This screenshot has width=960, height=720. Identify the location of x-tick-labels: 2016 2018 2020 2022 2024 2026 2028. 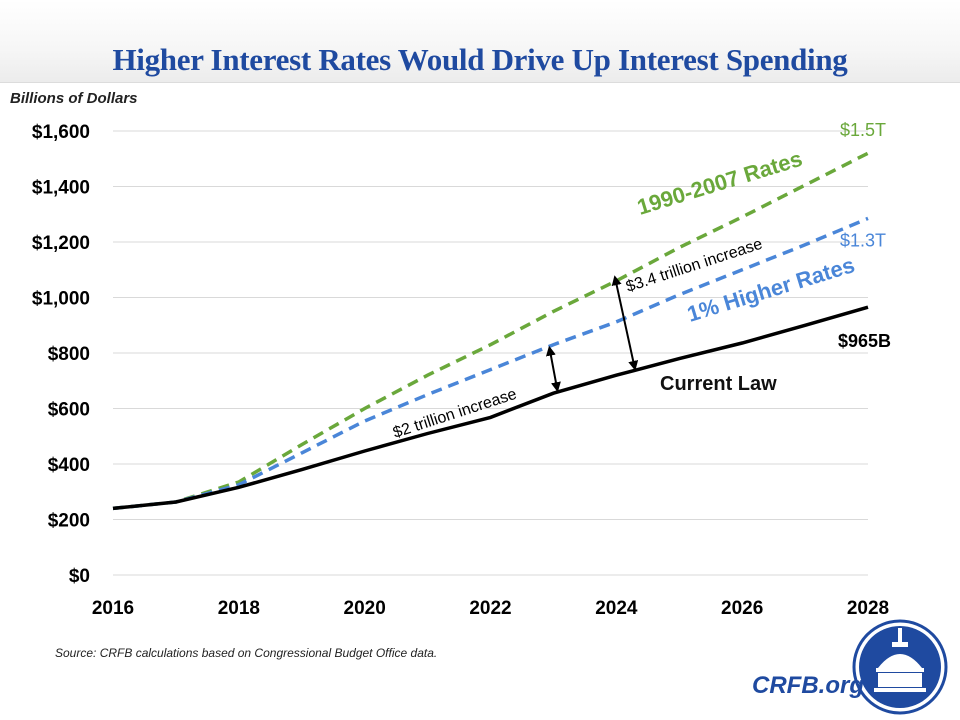
(490, 608).